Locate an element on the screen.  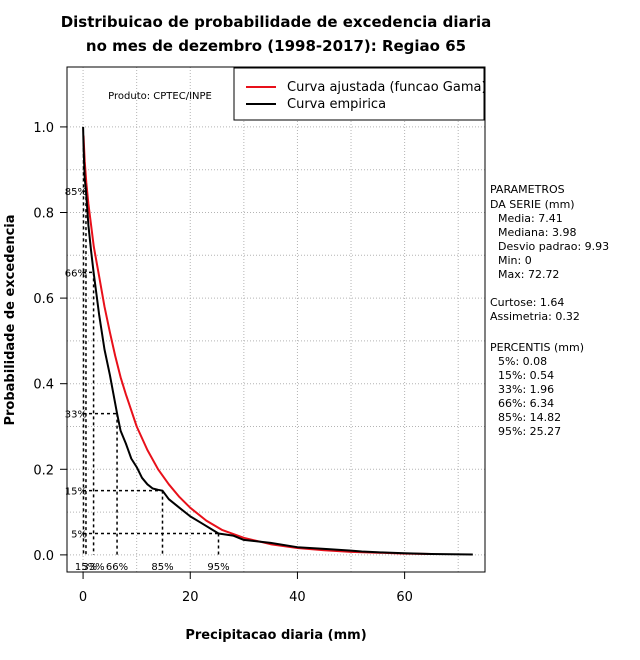
y-tick-label: 0.0 is located at coordinates (43, 556).